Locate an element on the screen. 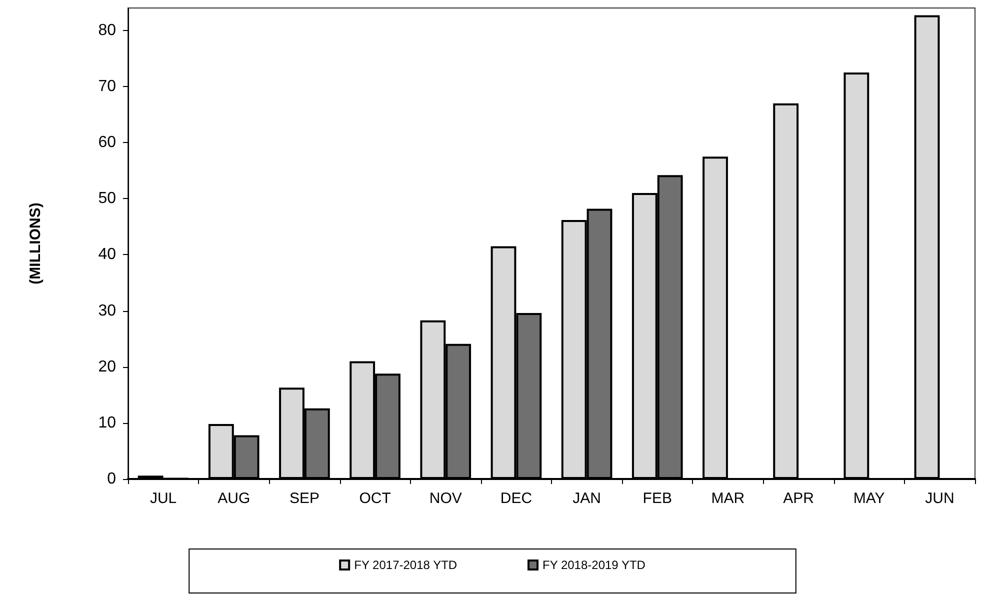 Image resolution: width=985 pixels, height=615 pixels. legend-label: FY 2017-2018 YTD is located at coordinates (406, 565).